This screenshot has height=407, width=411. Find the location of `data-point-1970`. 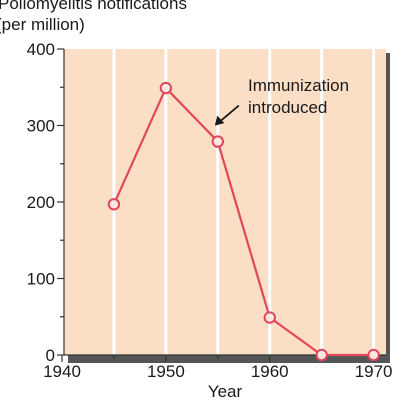

data-point-1970 is located at coordinates (373, 355).